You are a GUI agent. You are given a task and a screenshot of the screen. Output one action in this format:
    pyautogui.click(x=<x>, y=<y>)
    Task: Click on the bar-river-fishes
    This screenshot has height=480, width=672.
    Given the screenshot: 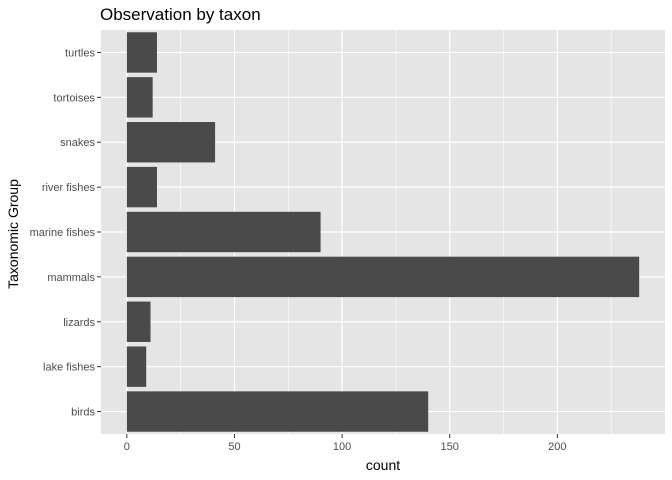 What is the action you would take?
    pyautogui.click(x=141, y=187)
    